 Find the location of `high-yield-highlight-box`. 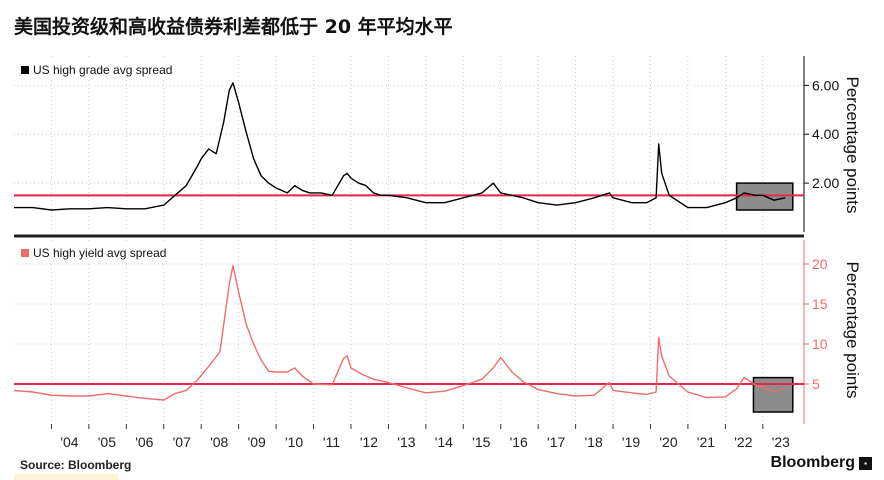

high-yield-highlight-box is located at coordinates (773, 394).